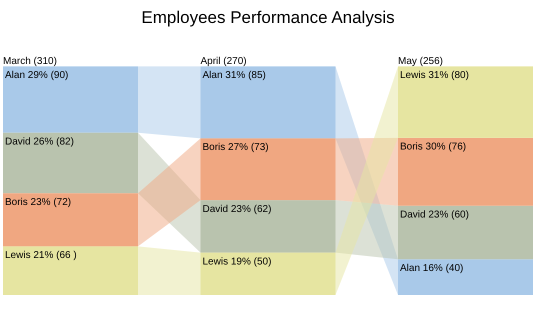 The height and width of the screenshot is (309, 536). I want to click on data-label: 27% (73), so click(248, 148).